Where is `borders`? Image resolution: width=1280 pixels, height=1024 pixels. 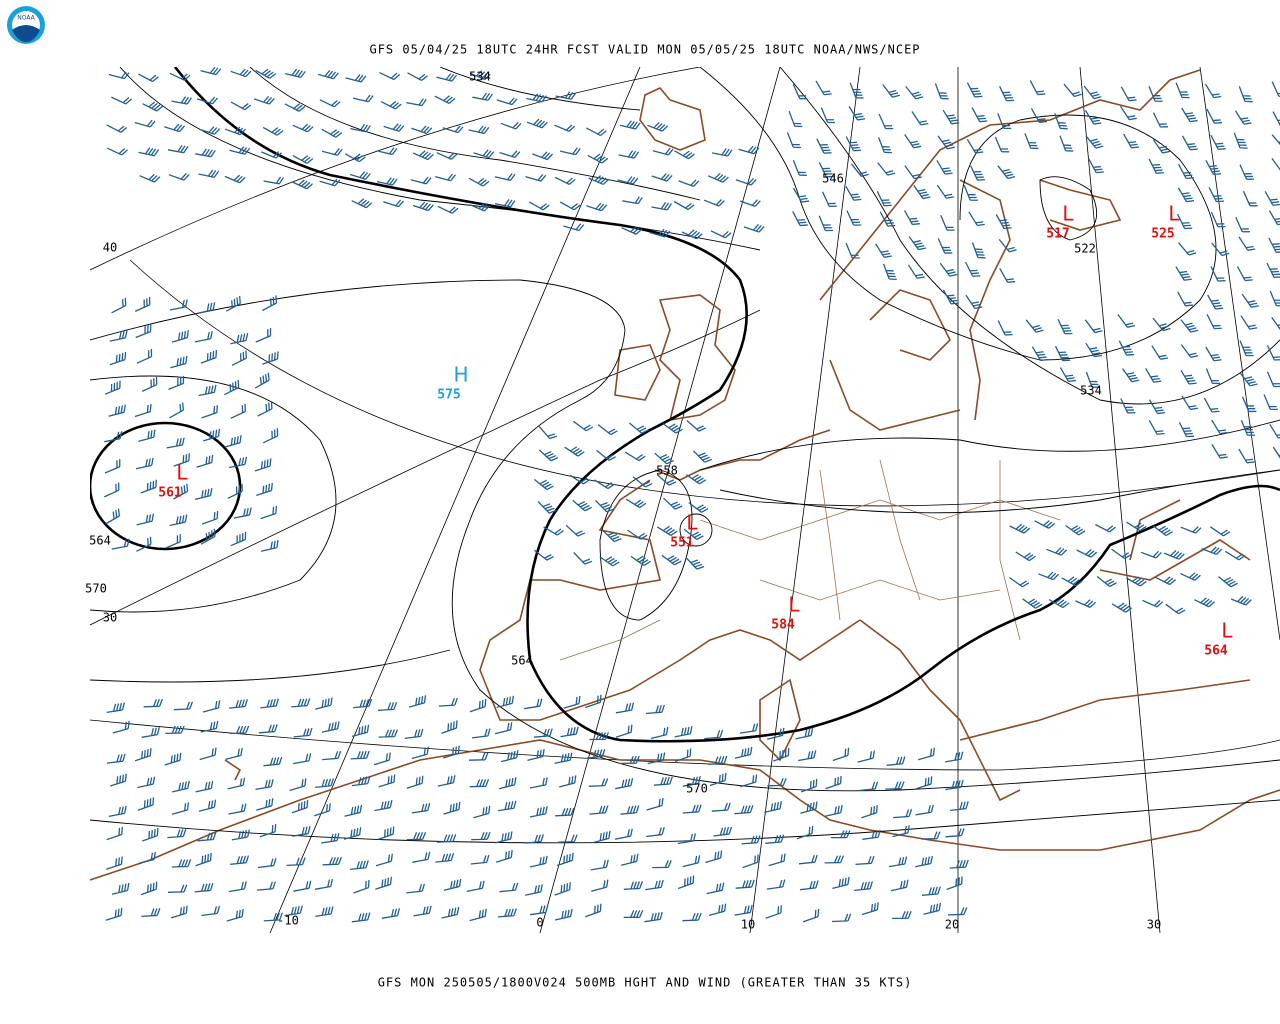
borders is located at coordinates (810, 560).